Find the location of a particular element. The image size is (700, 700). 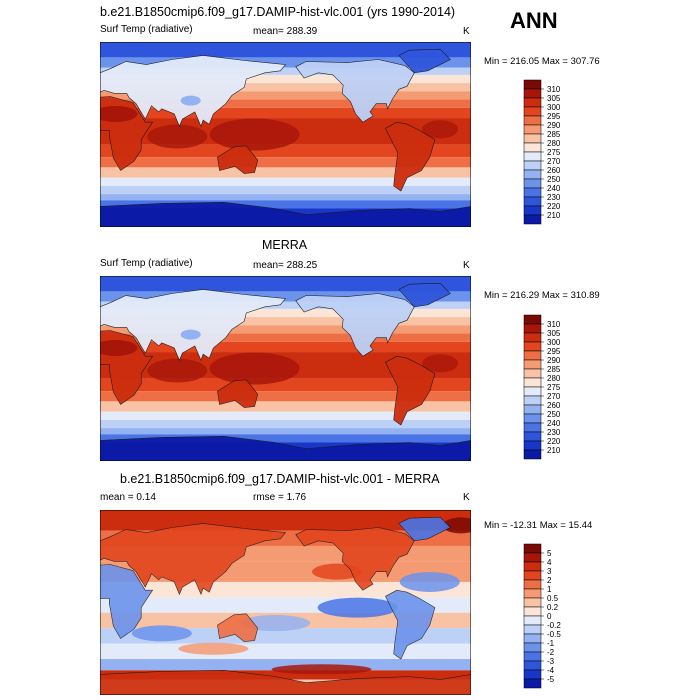

colorbar-label: 4 is located at coordinates (549, 562).